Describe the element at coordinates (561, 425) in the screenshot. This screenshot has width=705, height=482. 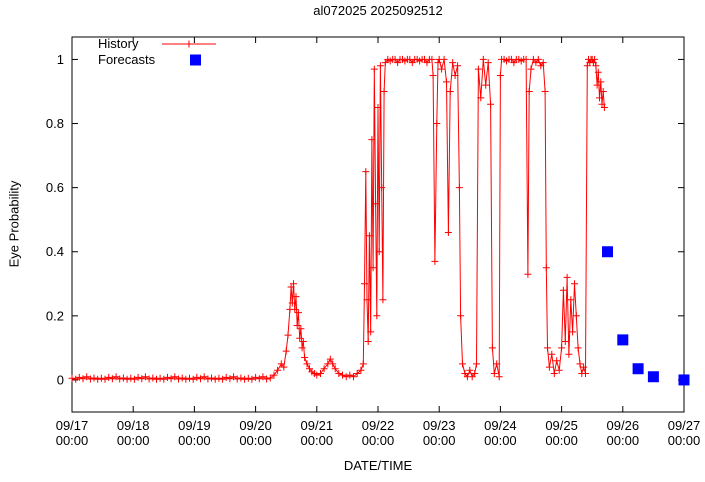
I see `x-tick-label-date: 09/25` at that location.